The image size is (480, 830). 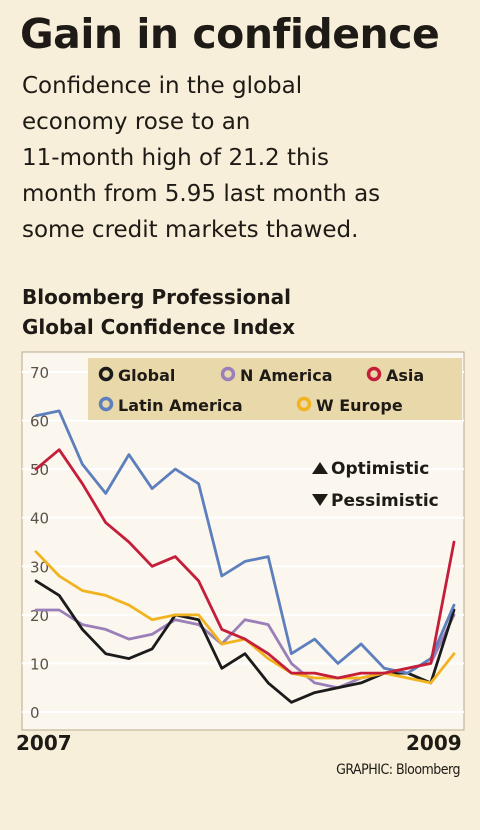 What do you see at coordinates (35, 713) in the screenshot?
I see `y-tick-label: 0` at bounding box center [35, 713].